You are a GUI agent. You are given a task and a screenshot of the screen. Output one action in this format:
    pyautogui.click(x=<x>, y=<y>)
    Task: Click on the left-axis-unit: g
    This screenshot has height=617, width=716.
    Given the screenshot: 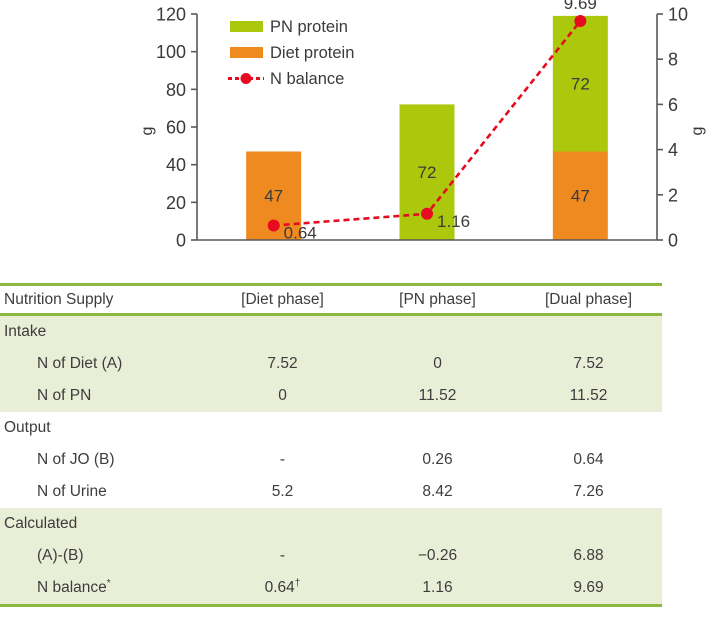 What is the action you would take?
    pyautogui.click(x=147, y=131)
    